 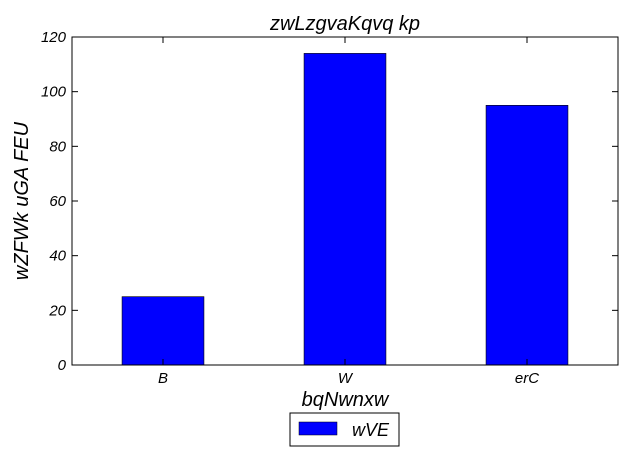 What do you see at coordinates (346, 378) in the screenshot?
I see `x-tick-label-w: W` at bounding box center [346, 378].